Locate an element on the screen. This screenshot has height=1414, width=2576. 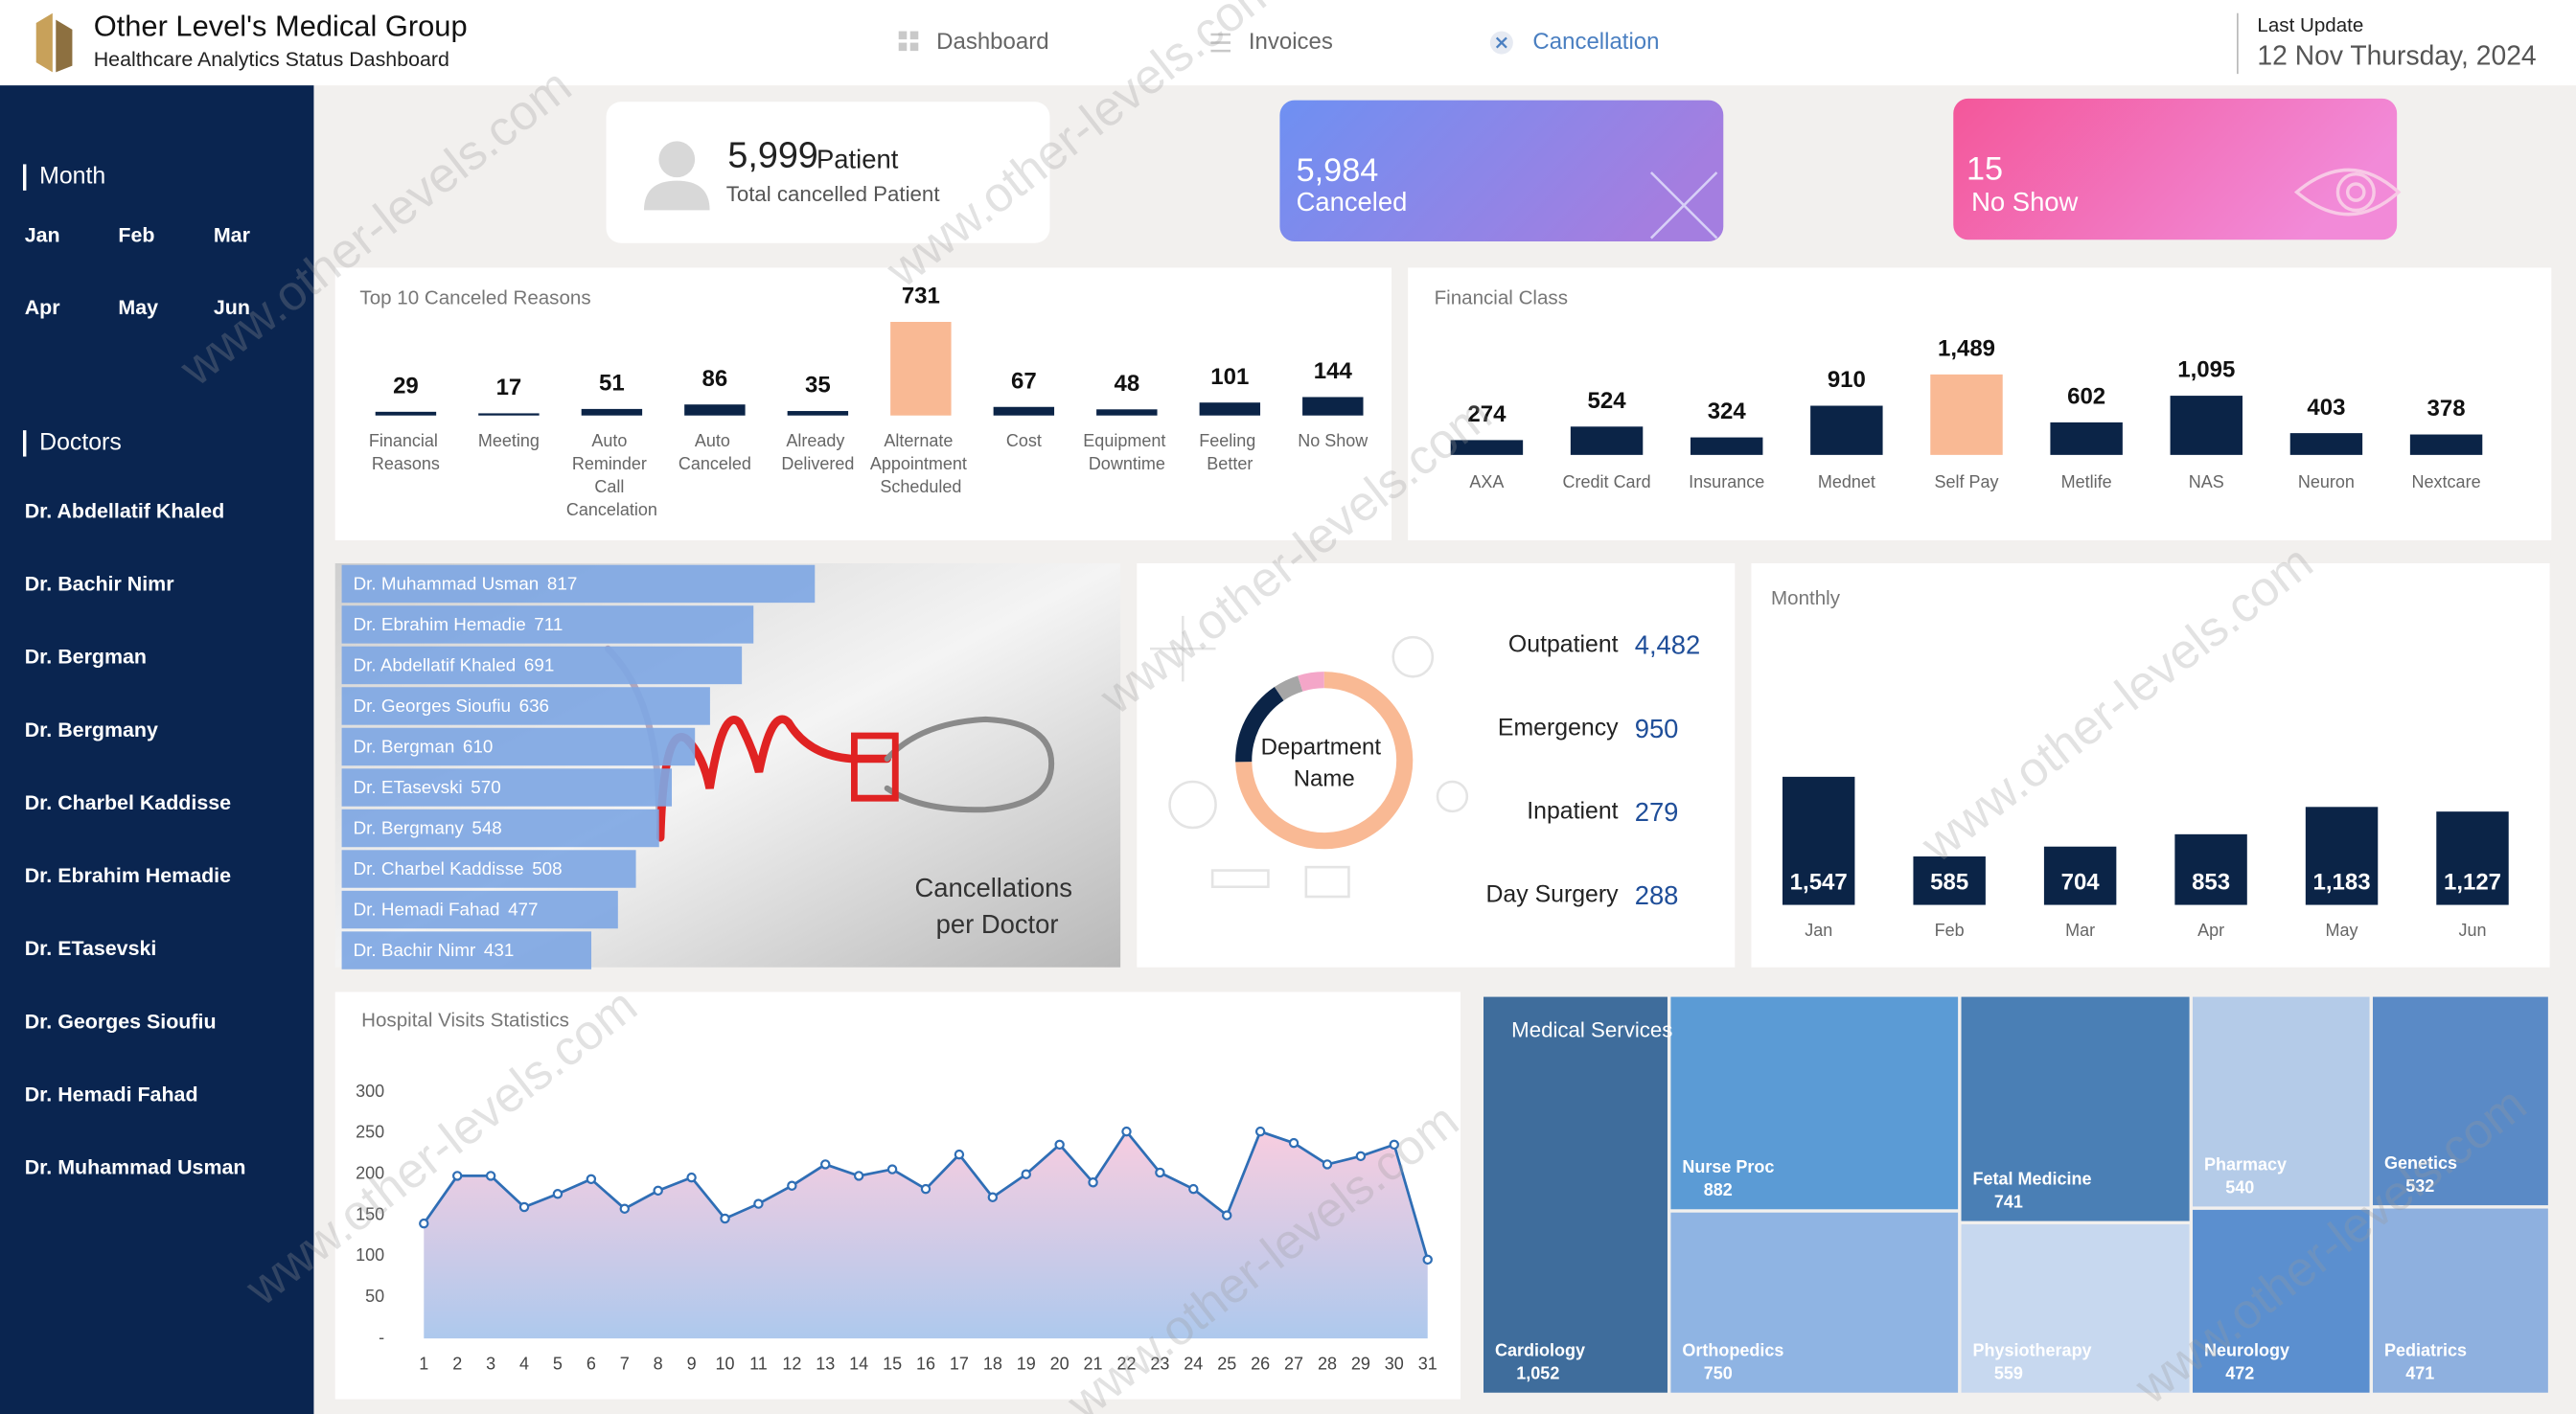
doctor-filter: Dr. Hemadi Fahad is located at coordinates (111, 1094).